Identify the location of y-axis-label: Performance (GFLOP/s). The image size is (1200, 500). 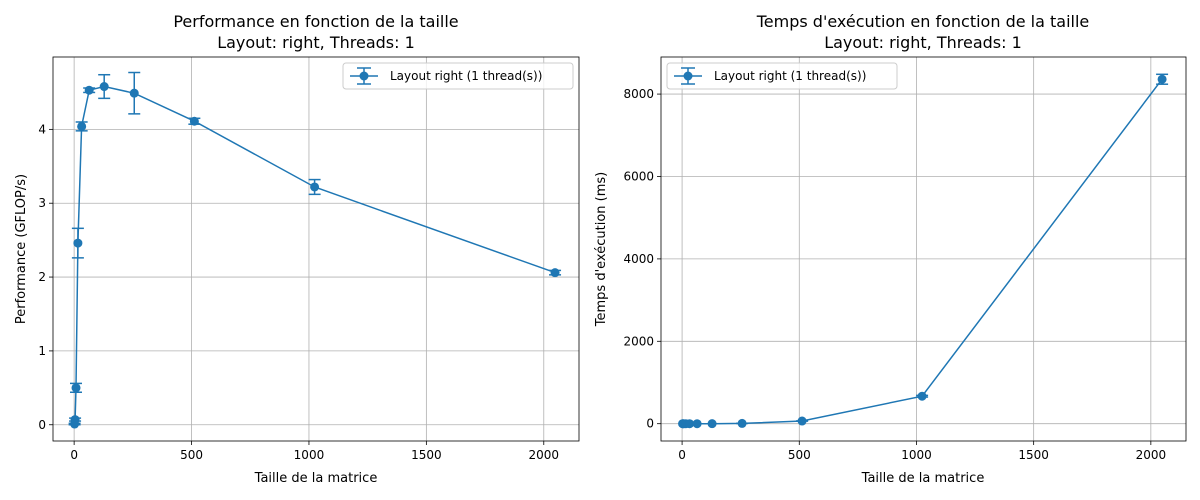
(21, 249).